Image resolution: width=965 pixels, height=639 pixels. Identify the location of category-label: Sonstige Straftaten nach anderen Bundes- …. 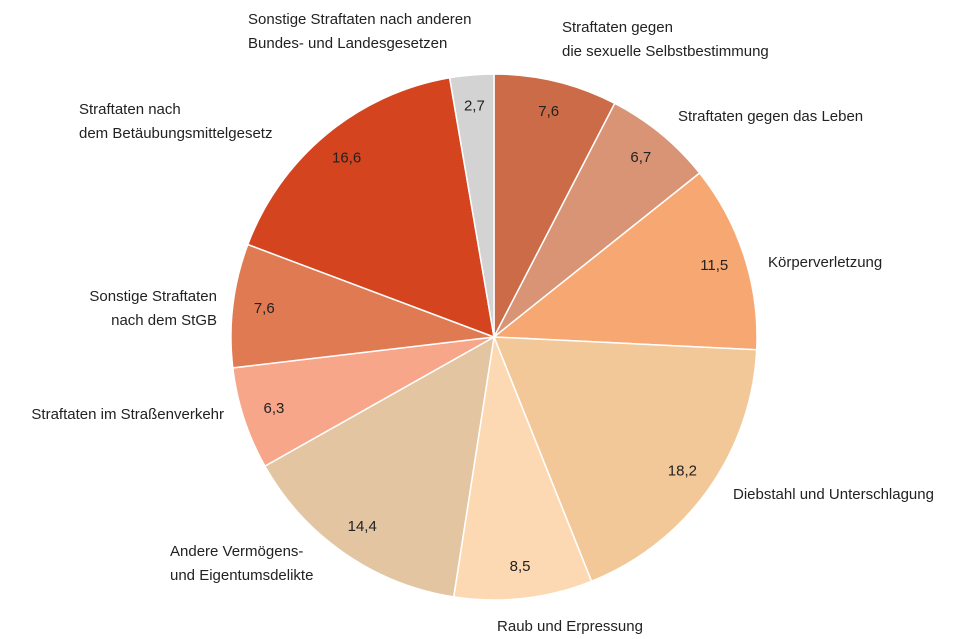
(360, 31).